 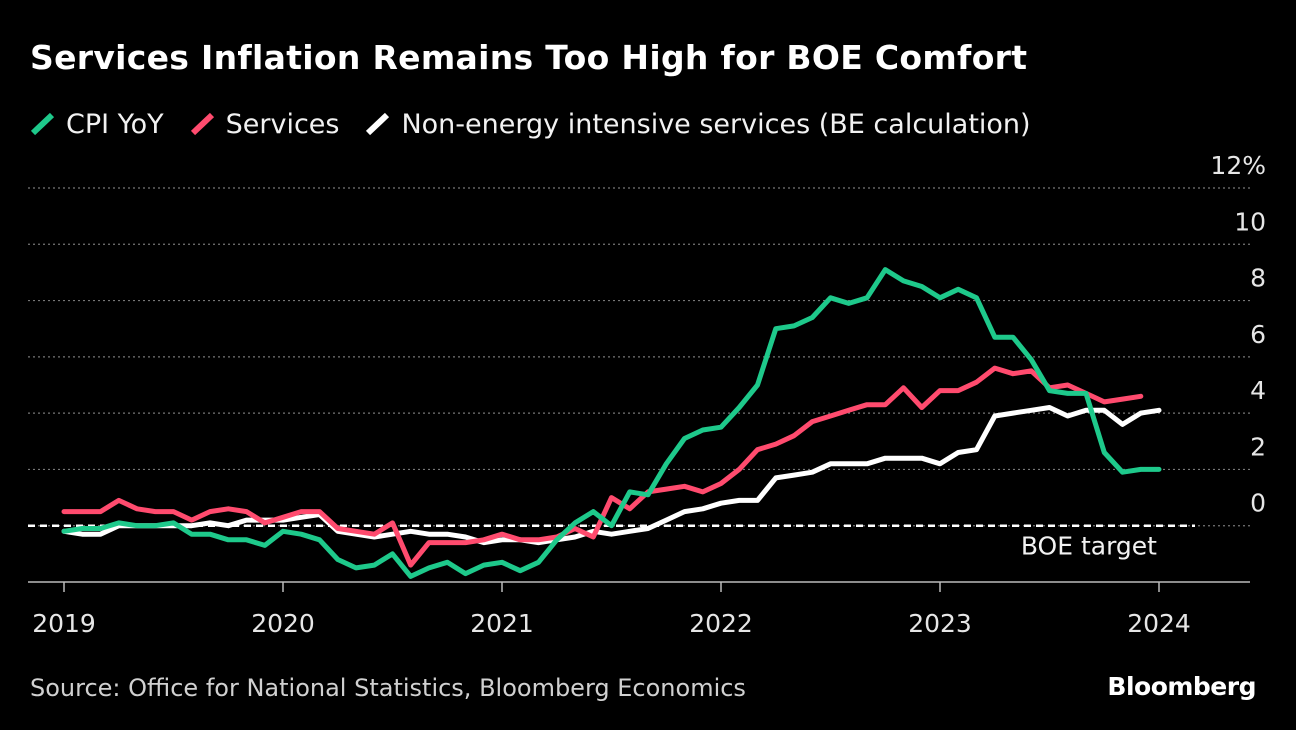 I want to click on x-tick-label: 2023, so click(x=940, y=623).